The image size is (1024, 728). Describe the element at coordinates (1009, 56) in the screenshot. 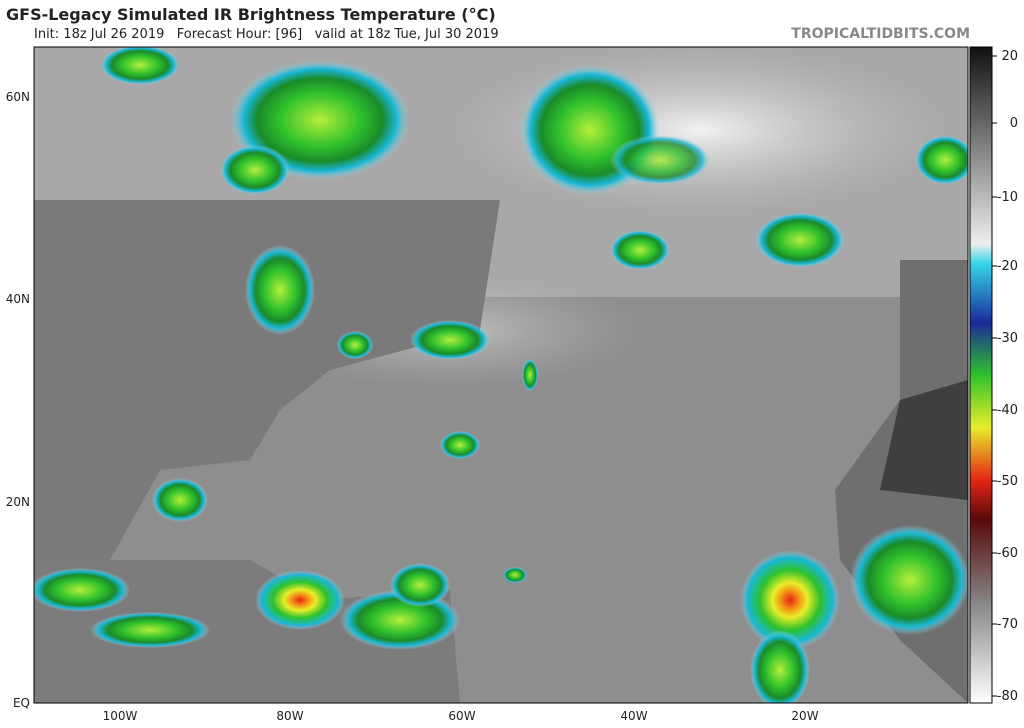

I see `colorbar-tick-label: 20` at that location.